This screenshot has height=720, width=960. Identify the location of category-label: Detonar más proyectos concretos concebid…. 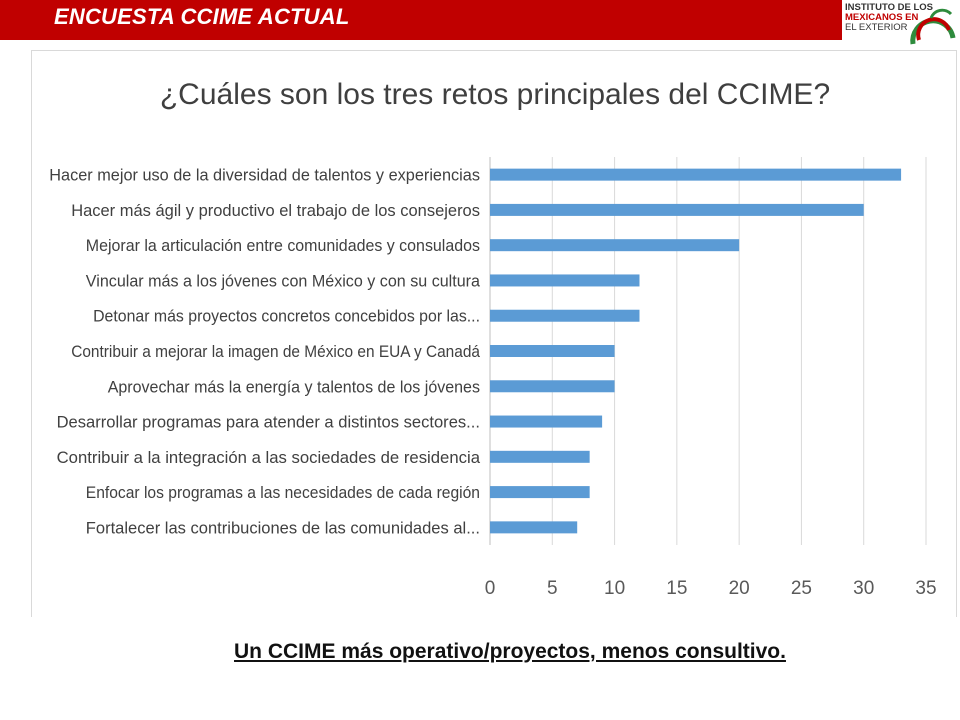
(286, 317).